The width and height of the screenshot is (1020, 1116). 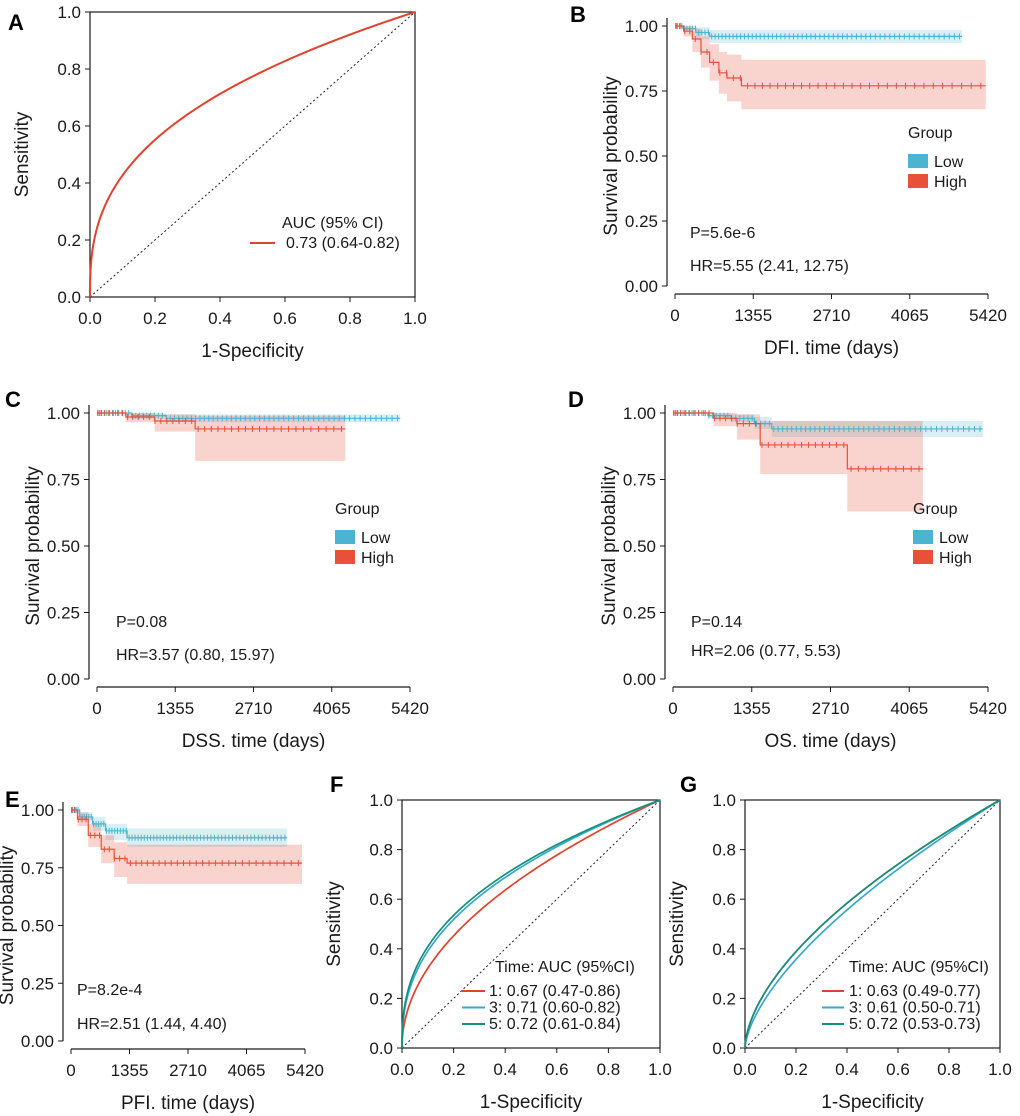 I want to click on x-tick-label: 1.0, so click(x=1000, y=1069).